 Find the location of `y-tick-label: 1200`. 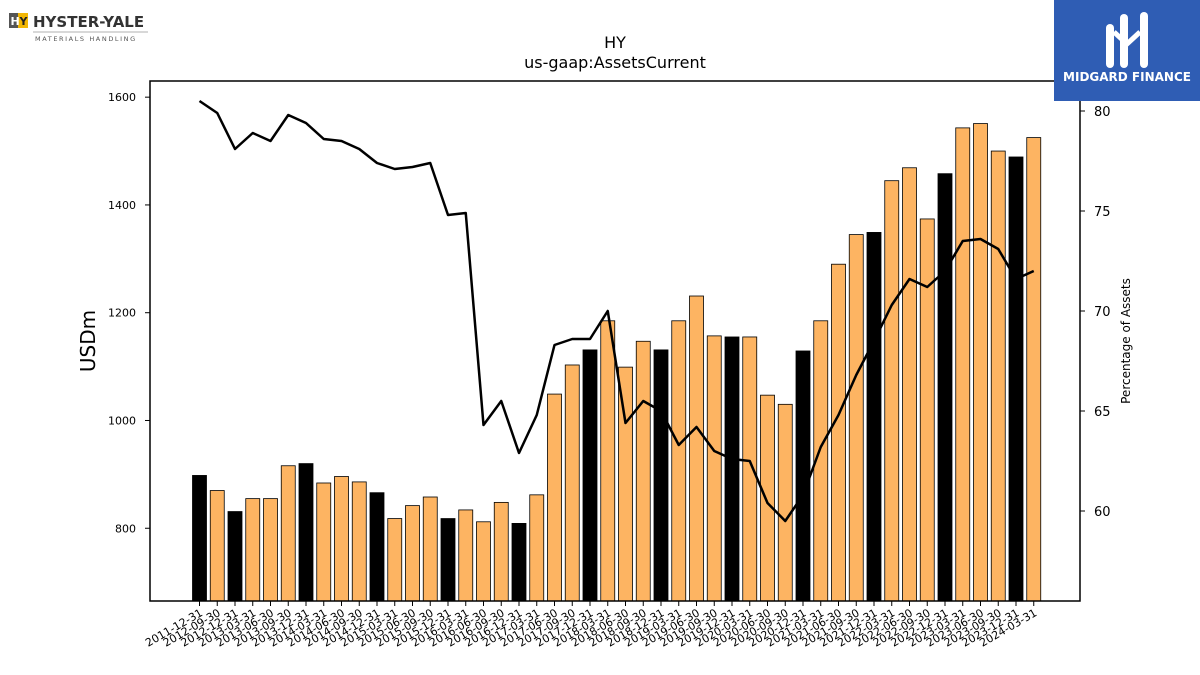

y-tick-label: 1200 is located at coordinates (122, 313).